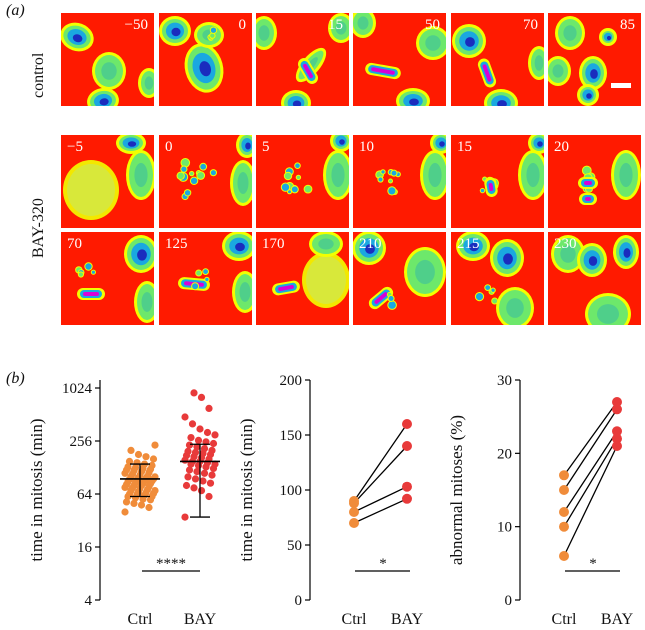 Image resolution: width=645 pixels, height=630 pixels. Describe the element at coordinates (468, 244) in the screenshot. I see `frame-time-label: 215` at that location.